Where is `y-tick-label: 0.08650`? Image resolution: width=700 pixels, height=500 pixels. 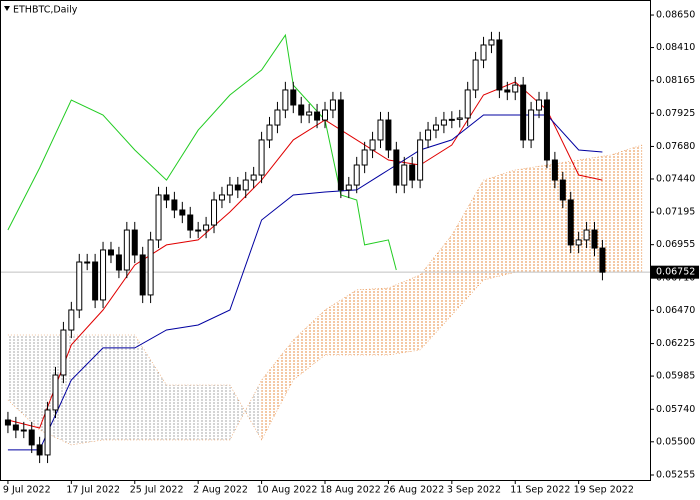
y-tick-label: 0.08650 is located at coordinates (675, 15).